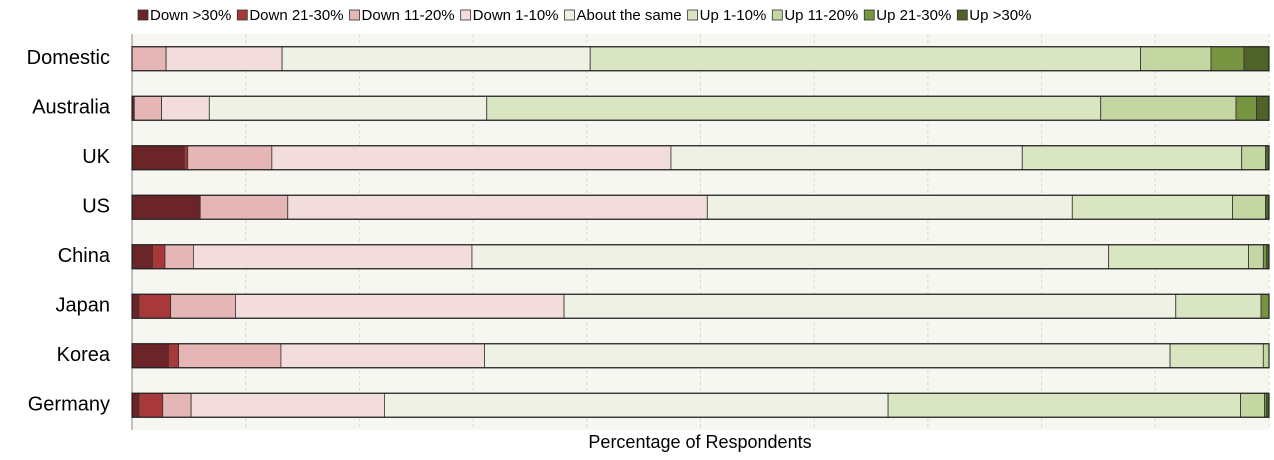  I want to click on y-tick-label: Korea, so click(84, 355).